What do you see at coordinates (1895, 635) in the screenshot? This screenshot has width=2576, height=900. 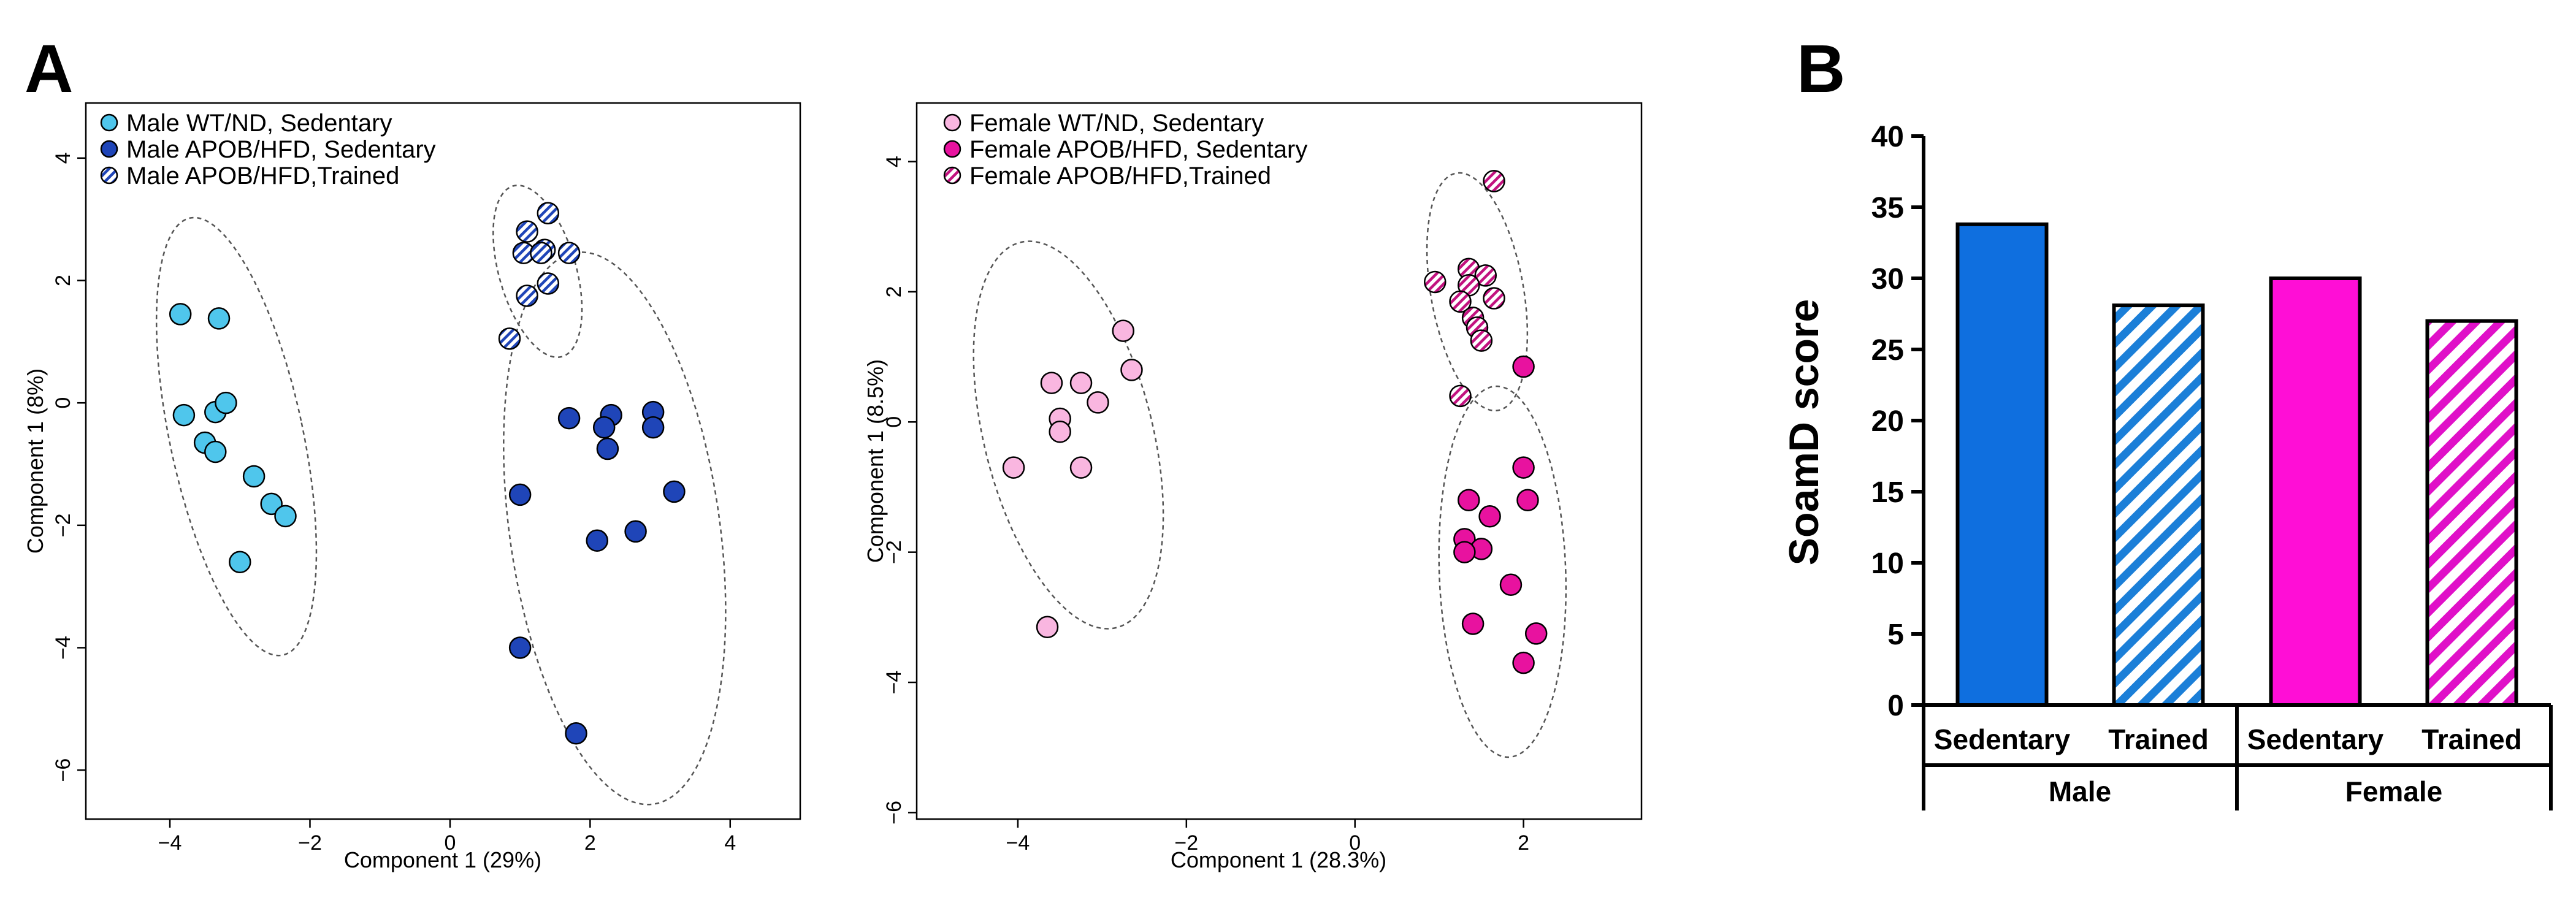 I see `bar-y-tick-label: 5` at bounding box center [1895, 635].